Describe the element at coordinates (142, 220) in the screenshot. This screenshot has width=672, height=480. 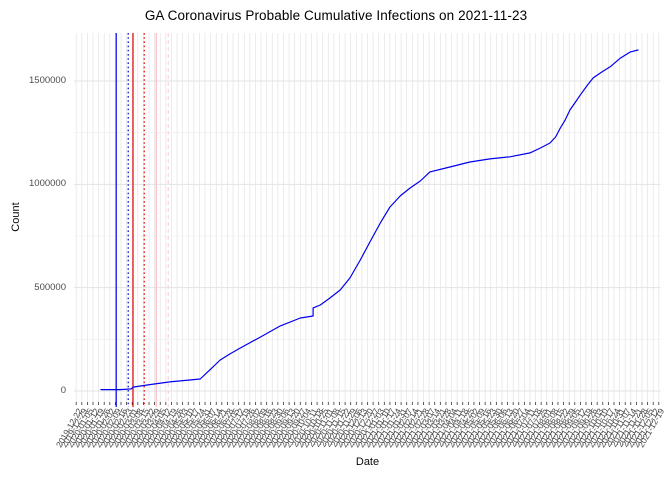
I see `reference-vlines` at that location.